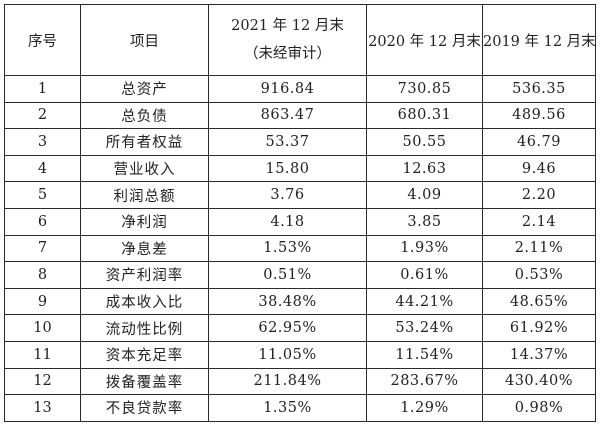  I want to click on cell-2021: 38.48%, so click(287, 301).